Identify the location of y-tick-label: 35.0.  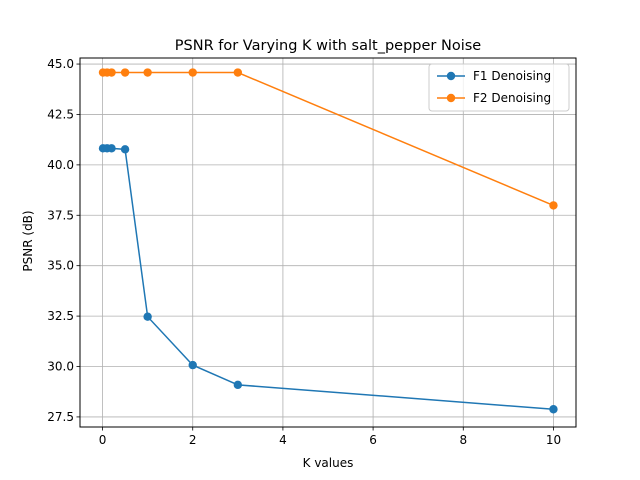
(60, 266).